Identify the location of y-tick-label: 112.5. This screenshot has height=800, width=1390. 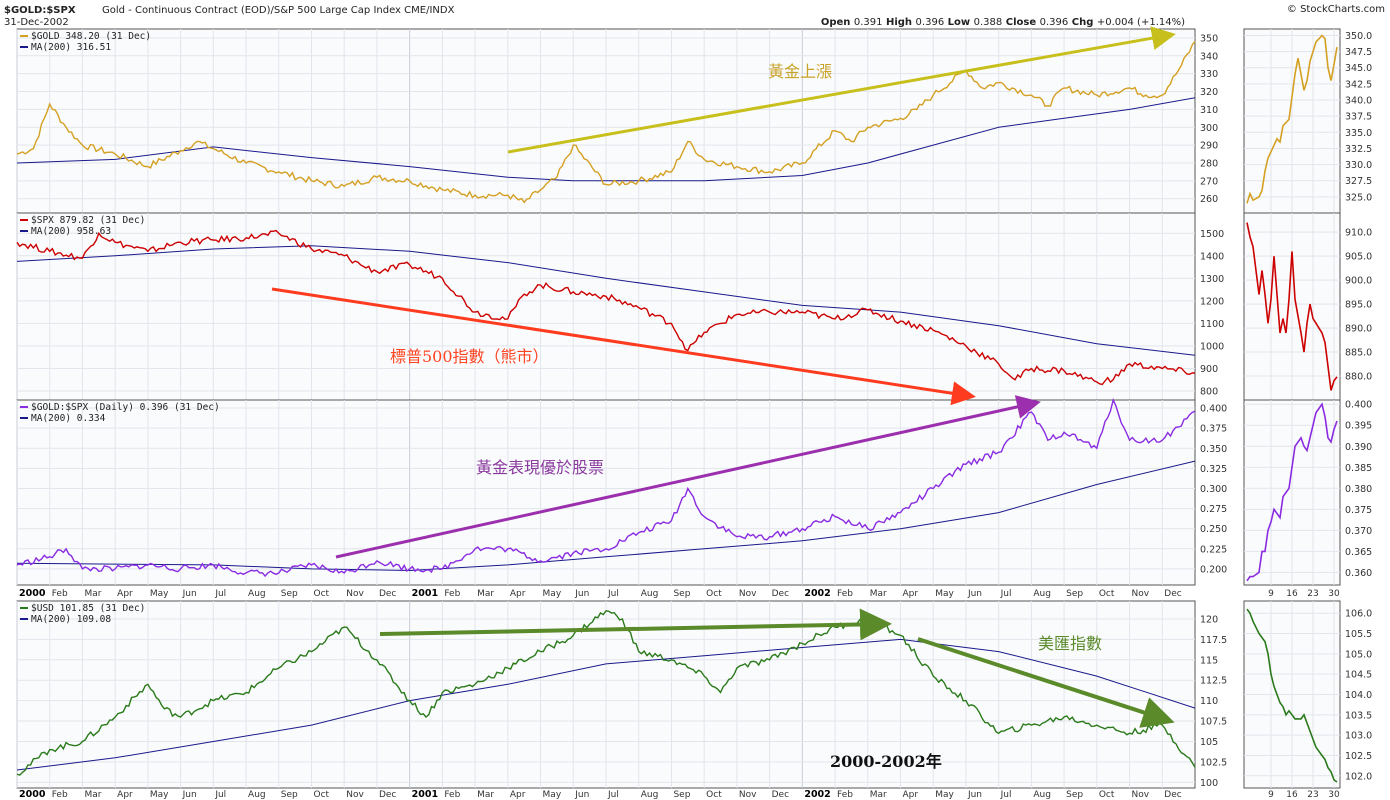
(1213, 681).